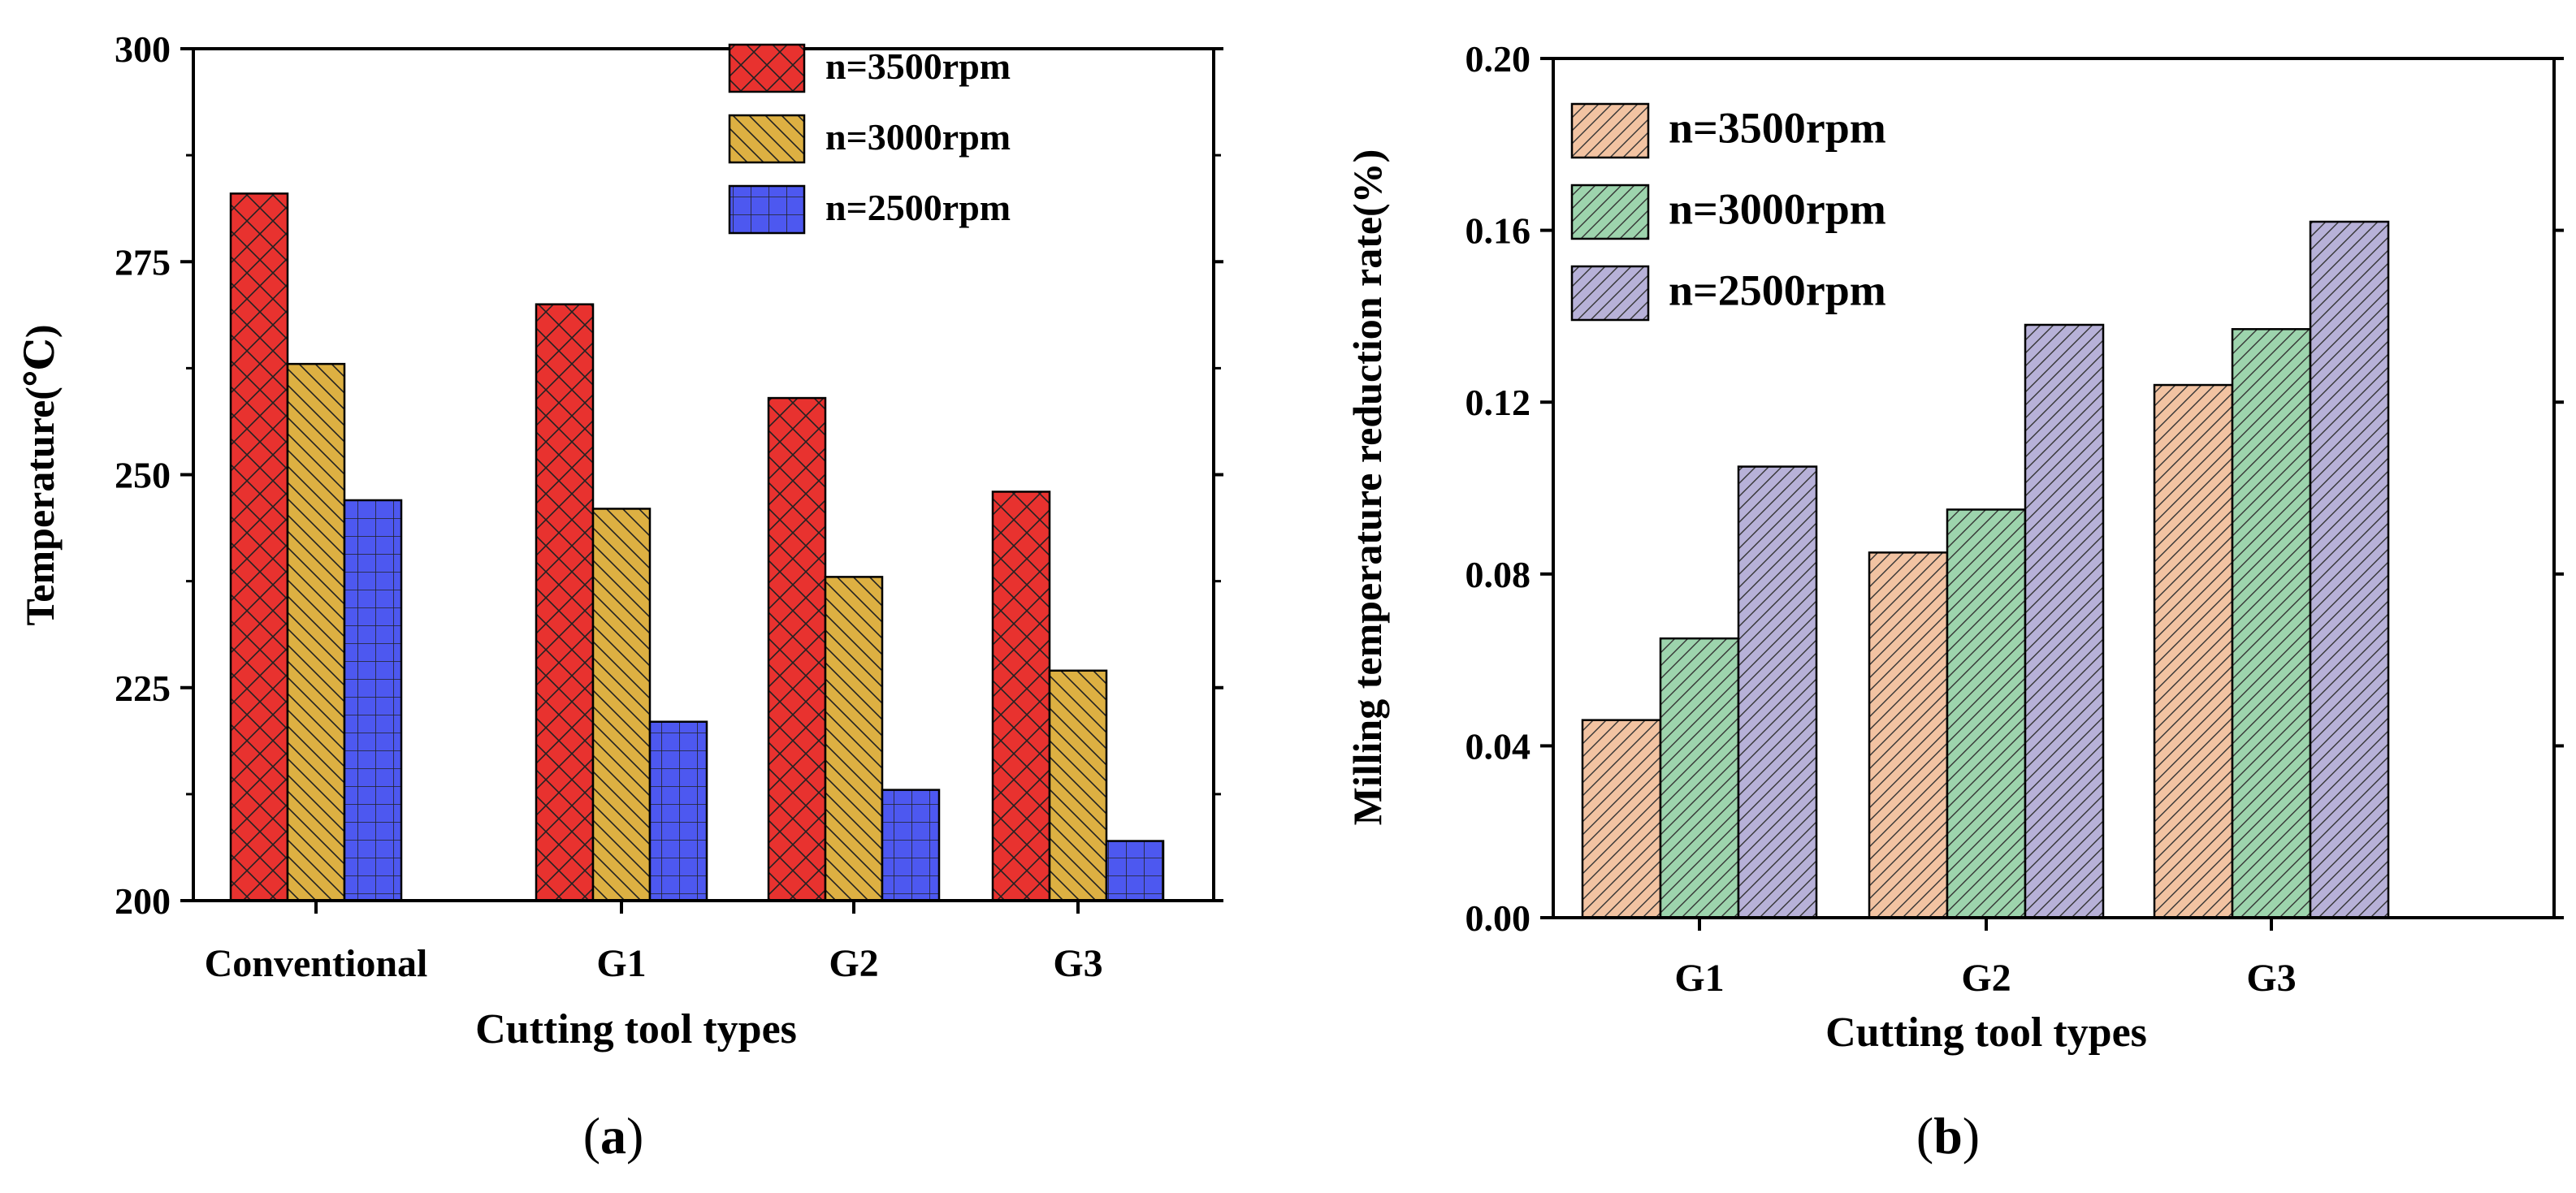 Image resolution: width=2576 pixels, height=1193 pixels. What do you see at coordinates (143, 688) in the screenshot?
I see `ytick-label: 225` at bounding box center [143, 688].